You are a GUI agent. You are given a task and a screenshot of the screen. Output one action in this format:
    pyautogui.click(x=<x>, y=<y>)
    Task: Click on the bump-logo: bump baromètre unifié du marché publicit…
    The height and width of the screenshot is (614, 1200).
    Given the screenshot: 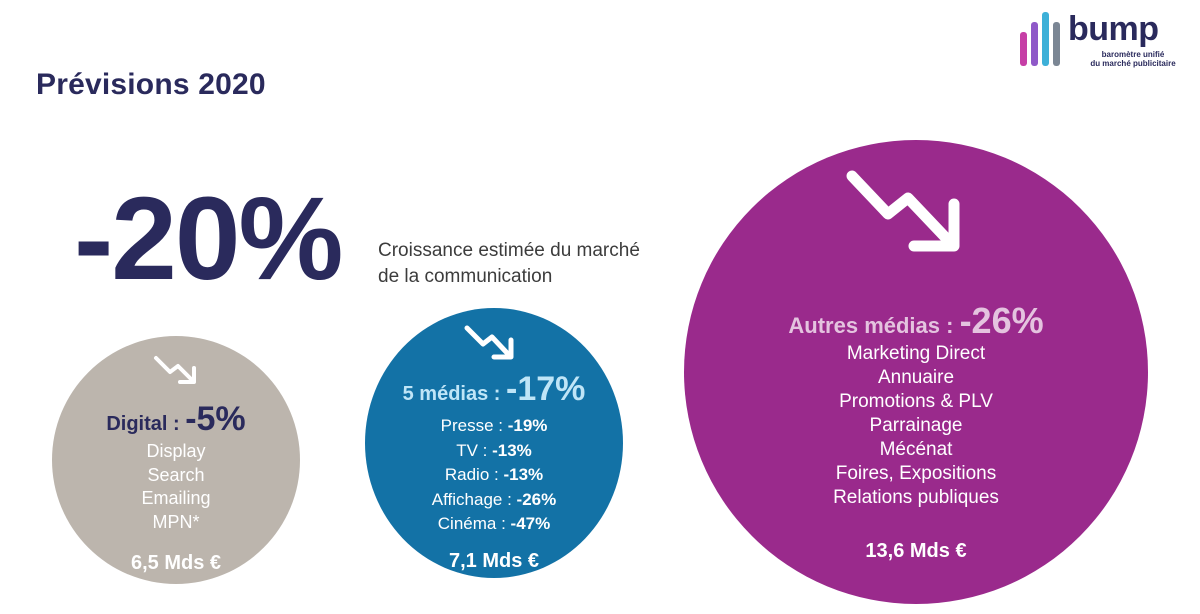 What is the action you would take?
    pyautogui.click(x=1103, y=40)
    